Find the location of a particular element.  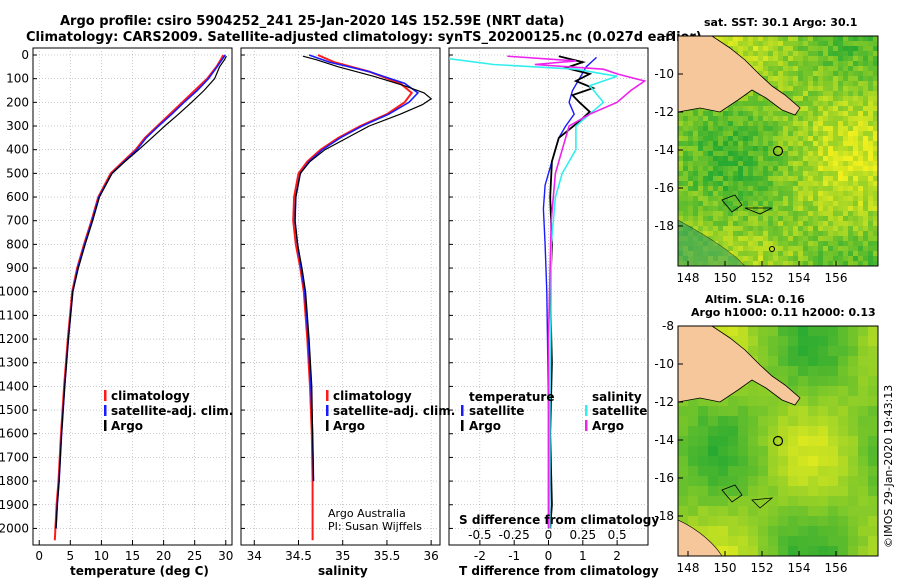

map-y-tick-label: -16 is located at coordinates (664, 478).